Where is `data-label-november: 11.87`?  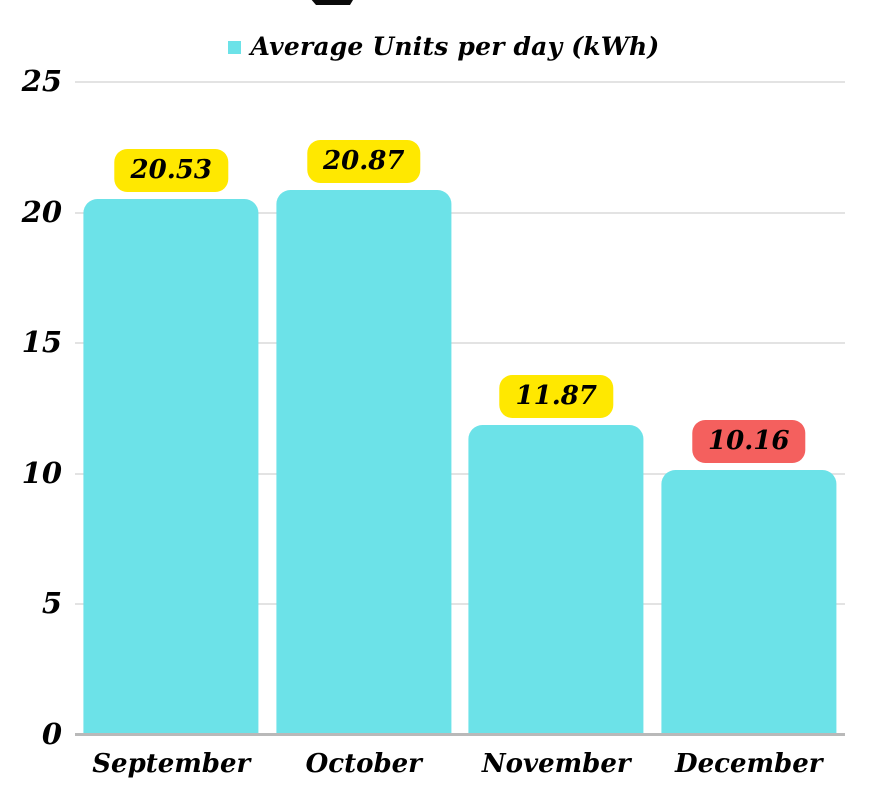 data-label-november: 11.87 is located at coordinates (556, 396).